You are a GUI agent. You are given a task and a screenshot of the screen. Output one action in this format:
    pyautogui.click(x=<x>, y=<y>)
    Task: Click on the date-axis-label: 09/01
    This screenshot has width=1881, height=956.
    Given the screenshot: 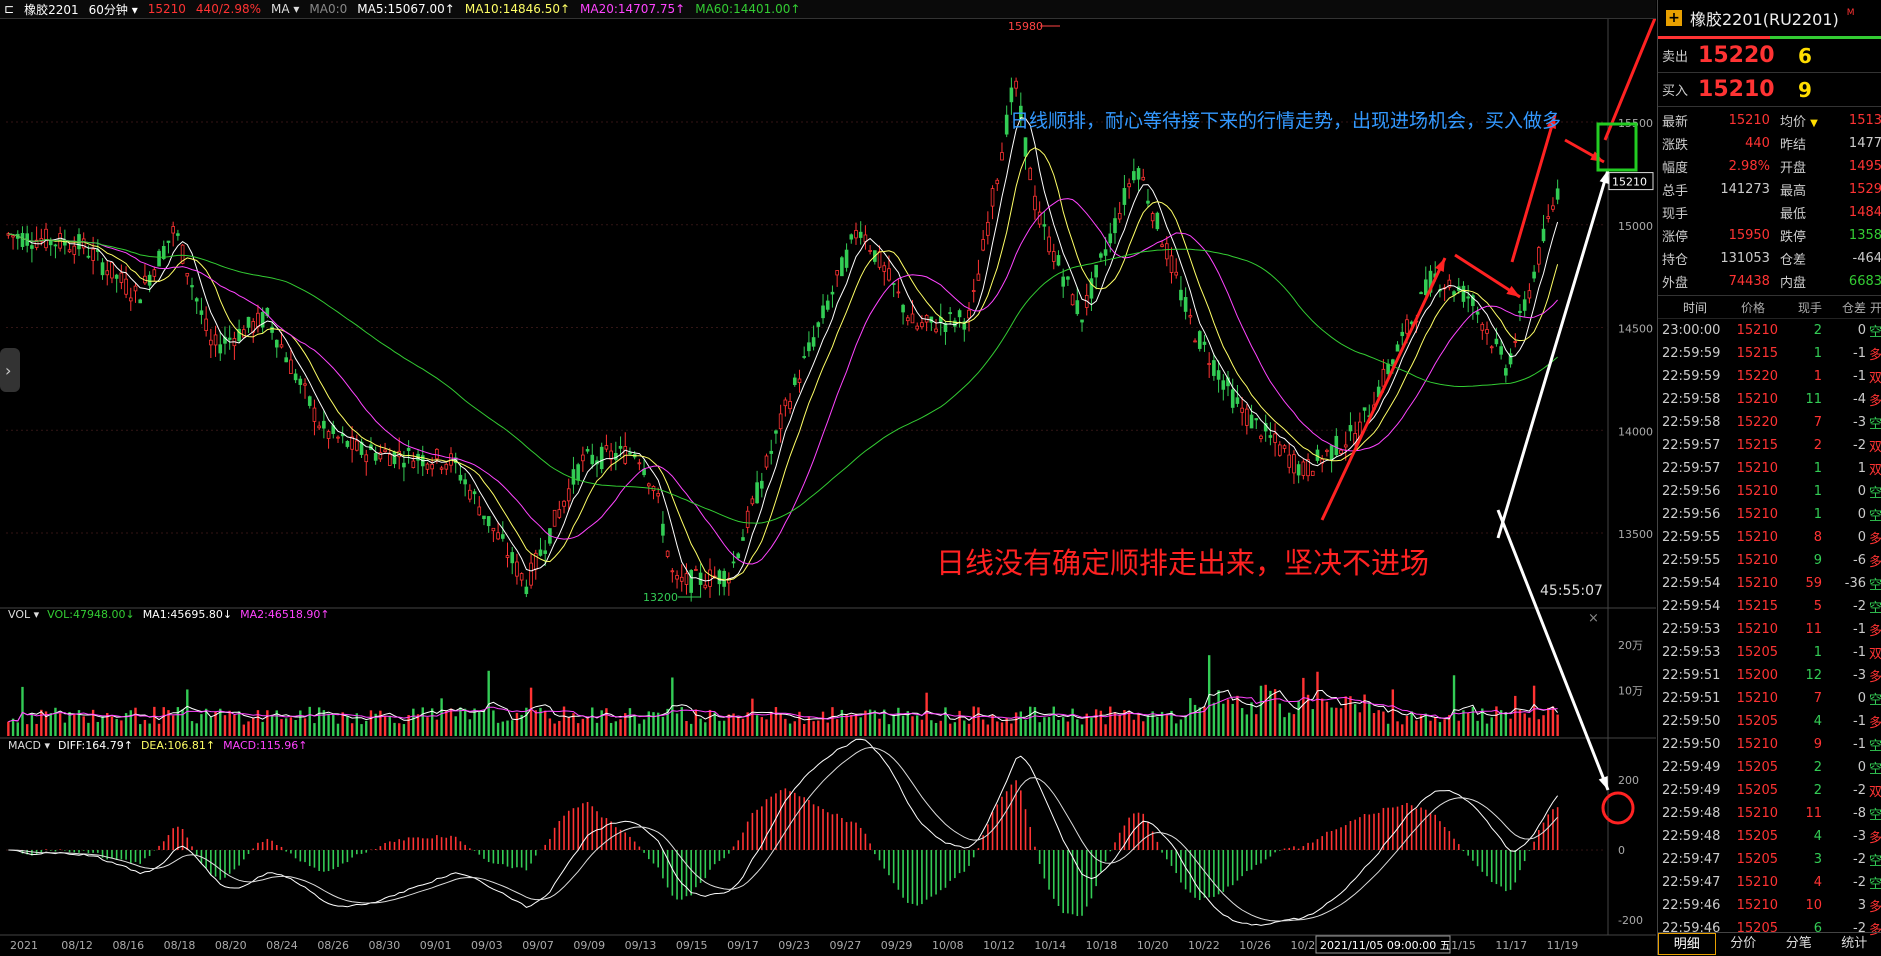 What is the action you would take?
    pyautogui.click(x=436, y=945)
    